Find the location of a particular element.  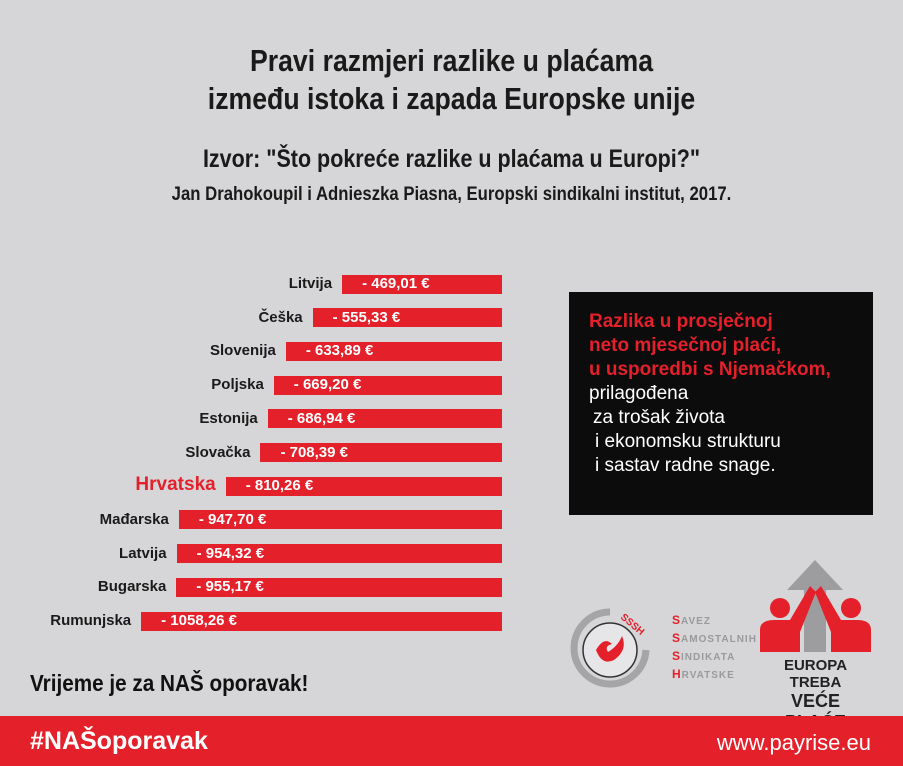

data-label: - 708,39 € is located at coordinates (314, 452).